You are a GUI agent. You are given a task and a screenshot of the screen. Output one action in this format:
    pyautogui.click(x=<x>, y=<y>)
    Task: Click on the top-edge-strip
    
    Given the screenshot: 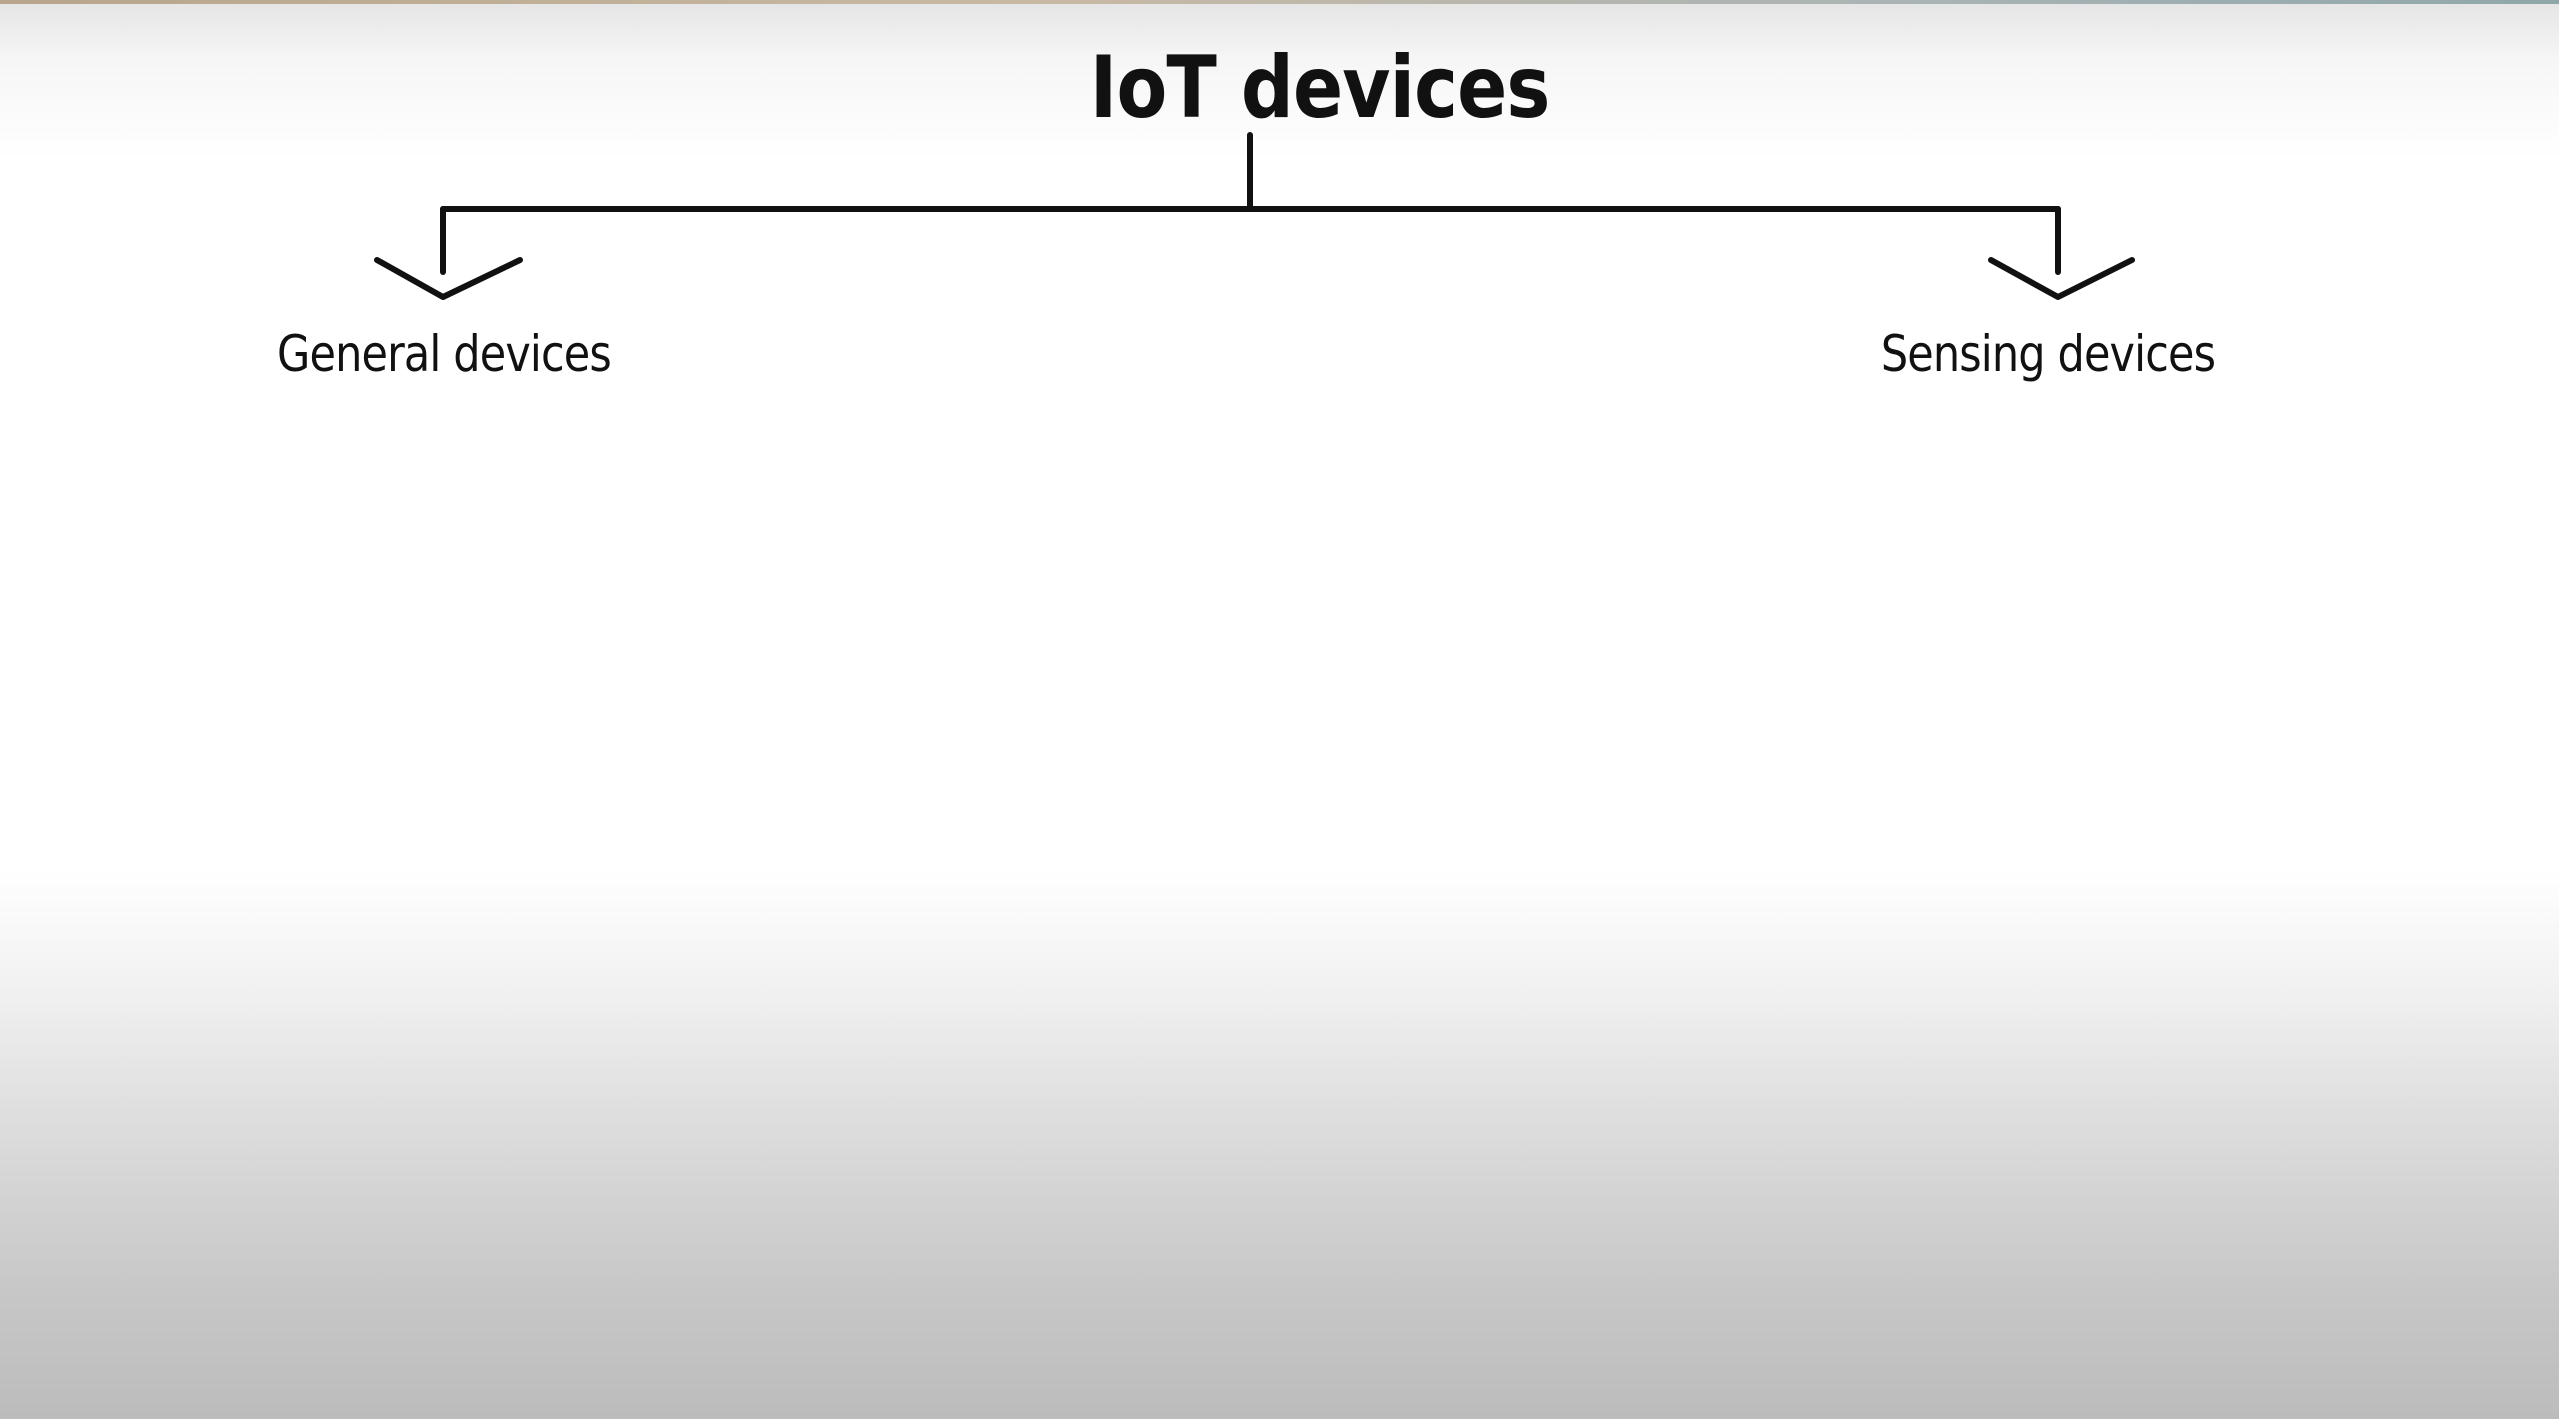 What is the action you would take?
    pyautogui.click(x=1279, y=2)
    